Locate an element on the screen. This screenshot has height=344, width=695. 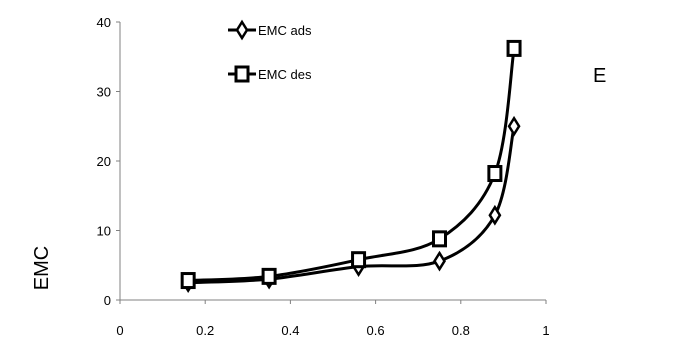
x-tick-label: 0 is located at coordinates (119, 330).